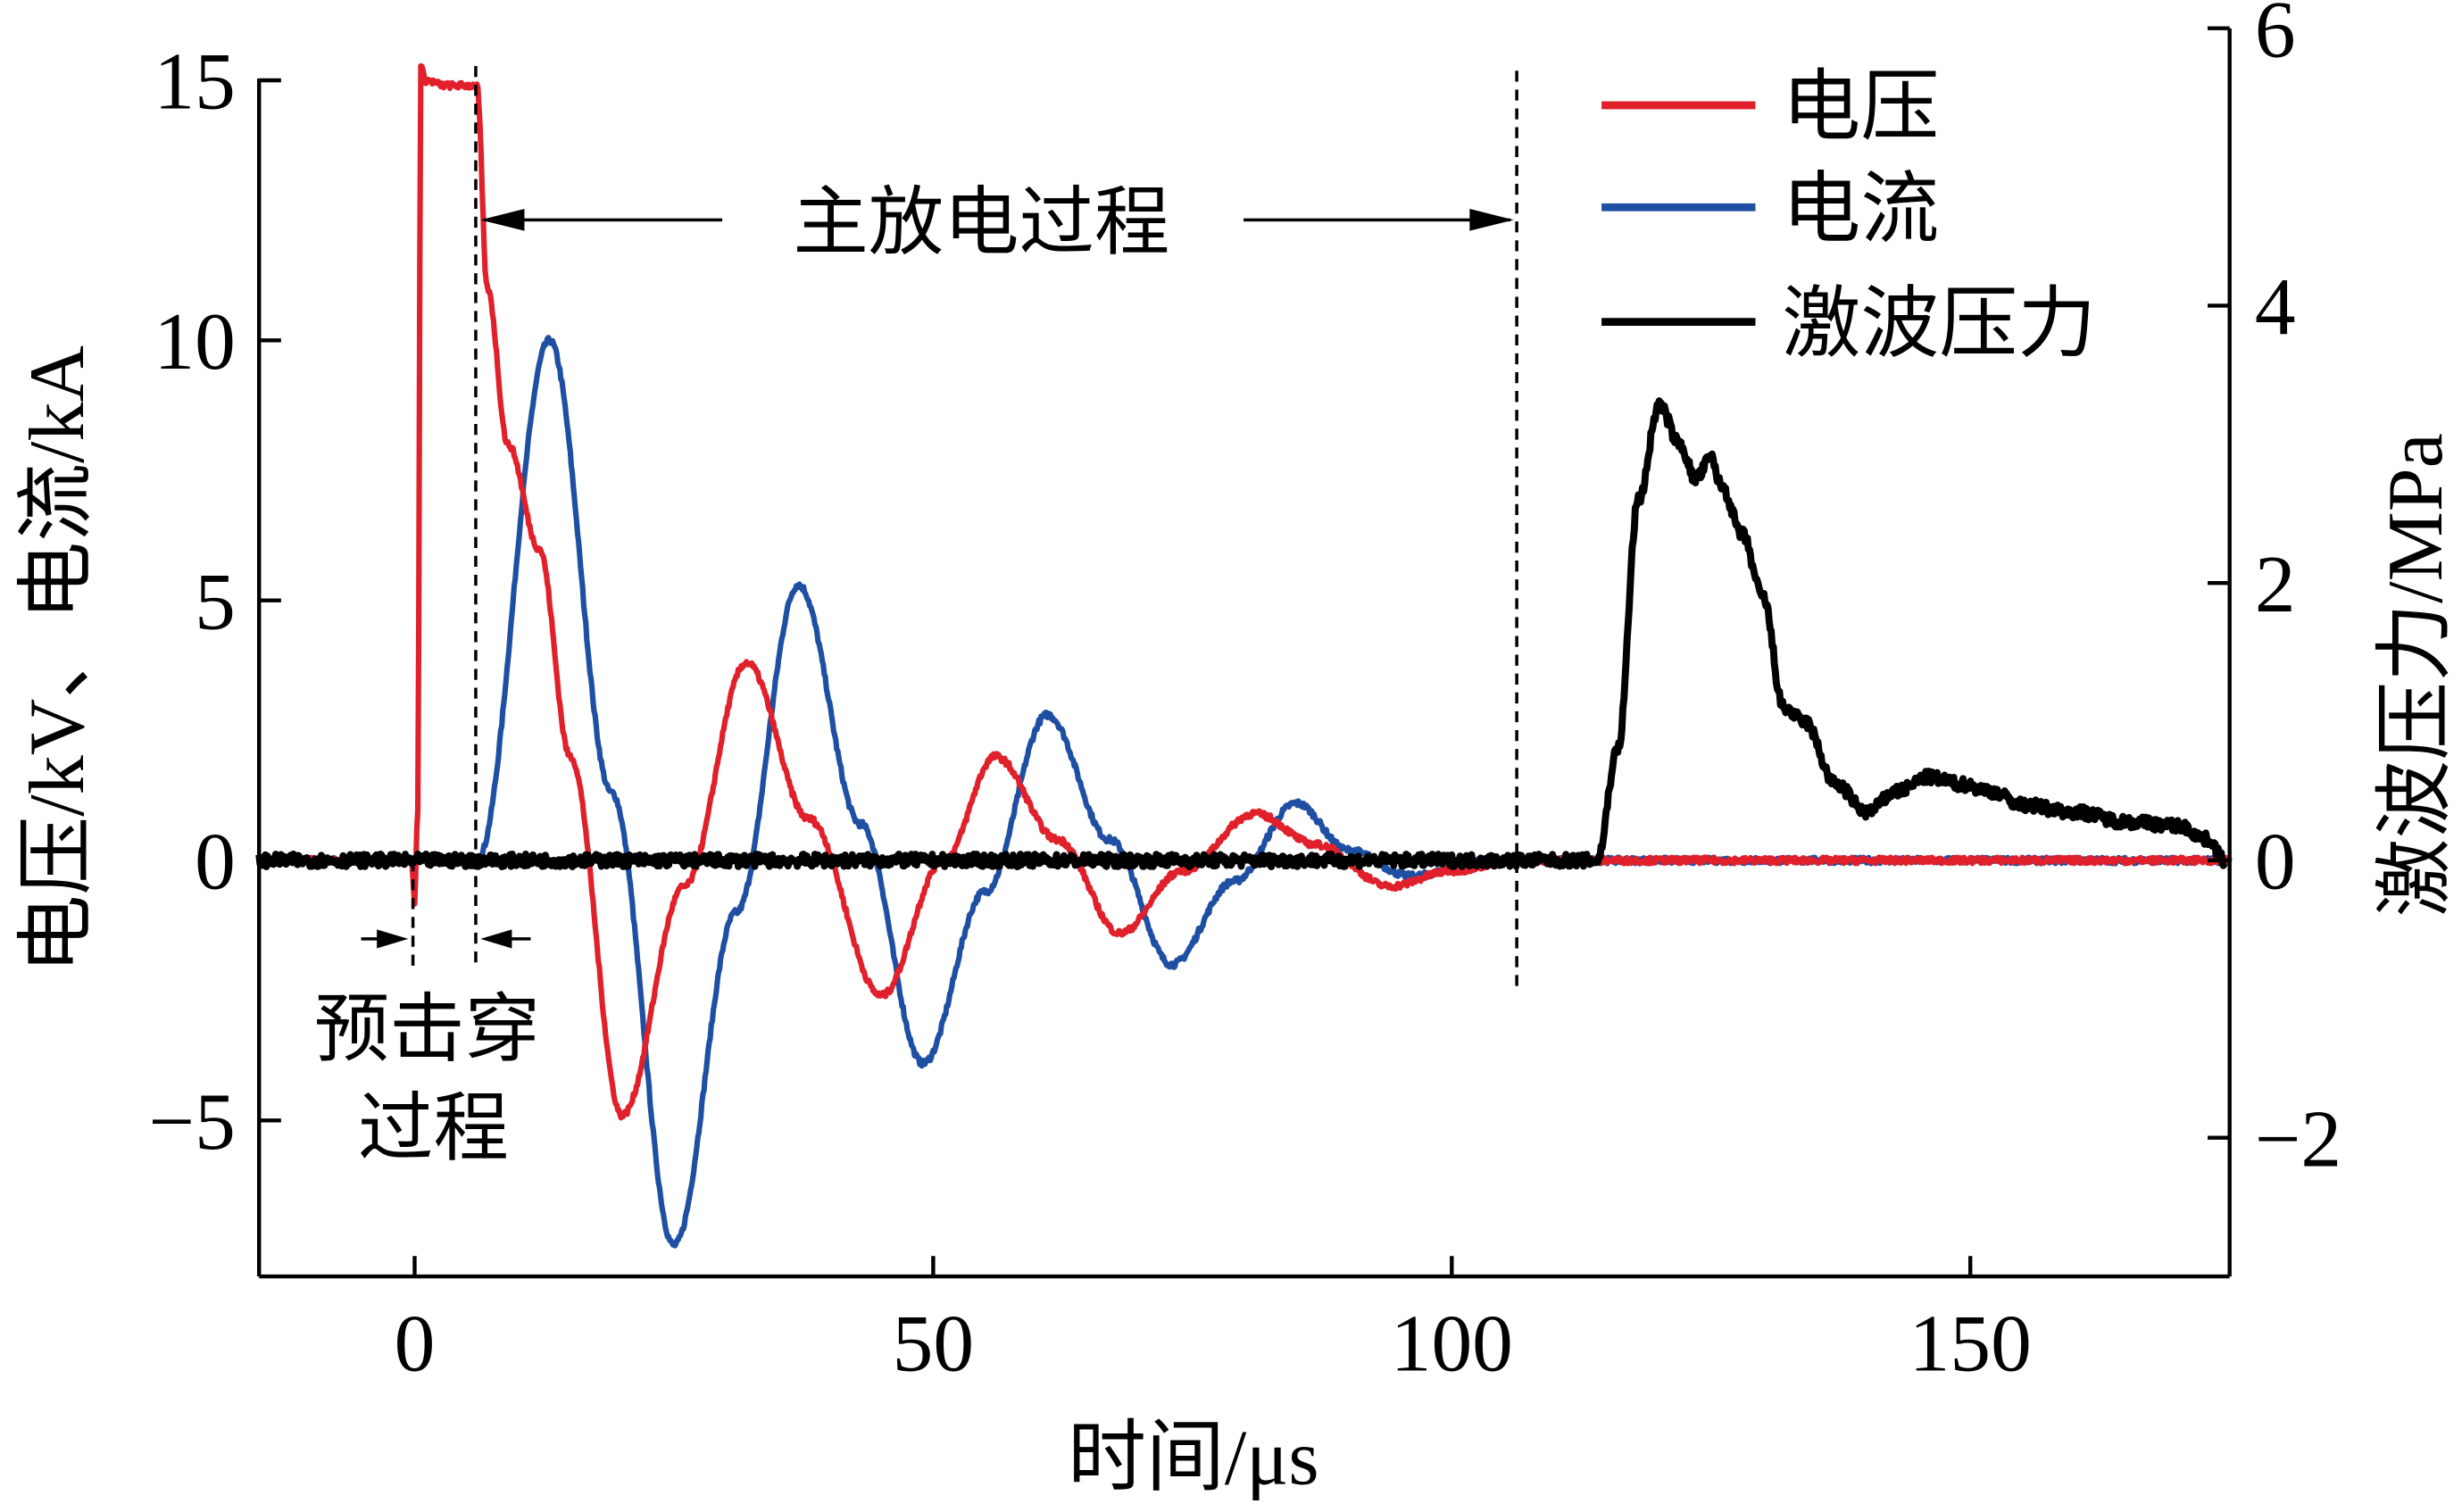  Describe the element at coordinates (502, 220) in the screenshot. I see `arrowhead-left` at that location.